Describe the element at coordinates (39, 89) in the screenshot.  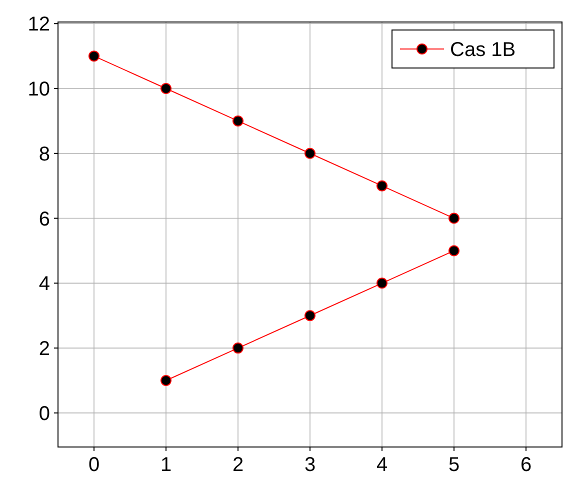
I see `y-tick-label: 10` at that location.